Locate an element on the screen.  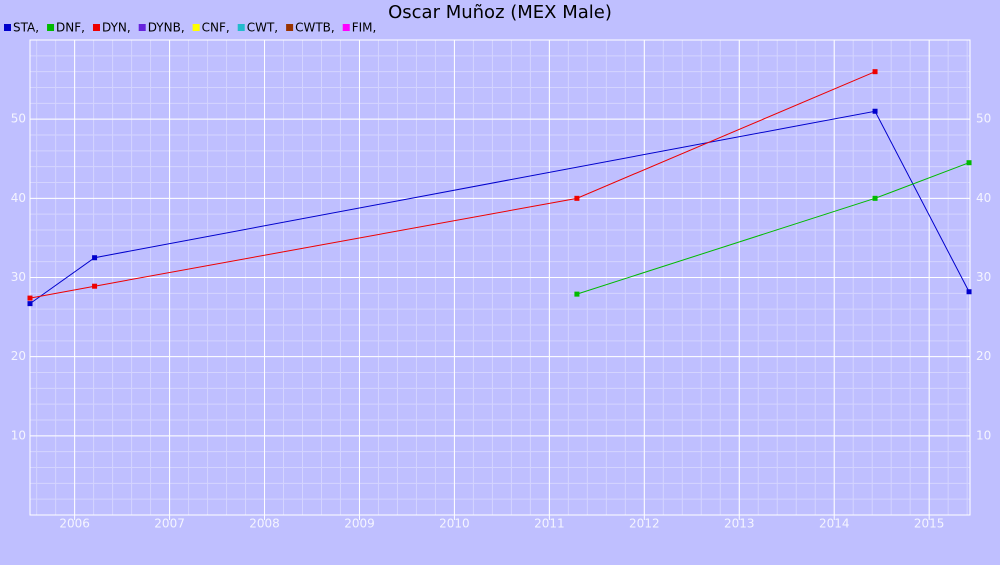
legend-label: DYN, is located at coordinates (116, 28).